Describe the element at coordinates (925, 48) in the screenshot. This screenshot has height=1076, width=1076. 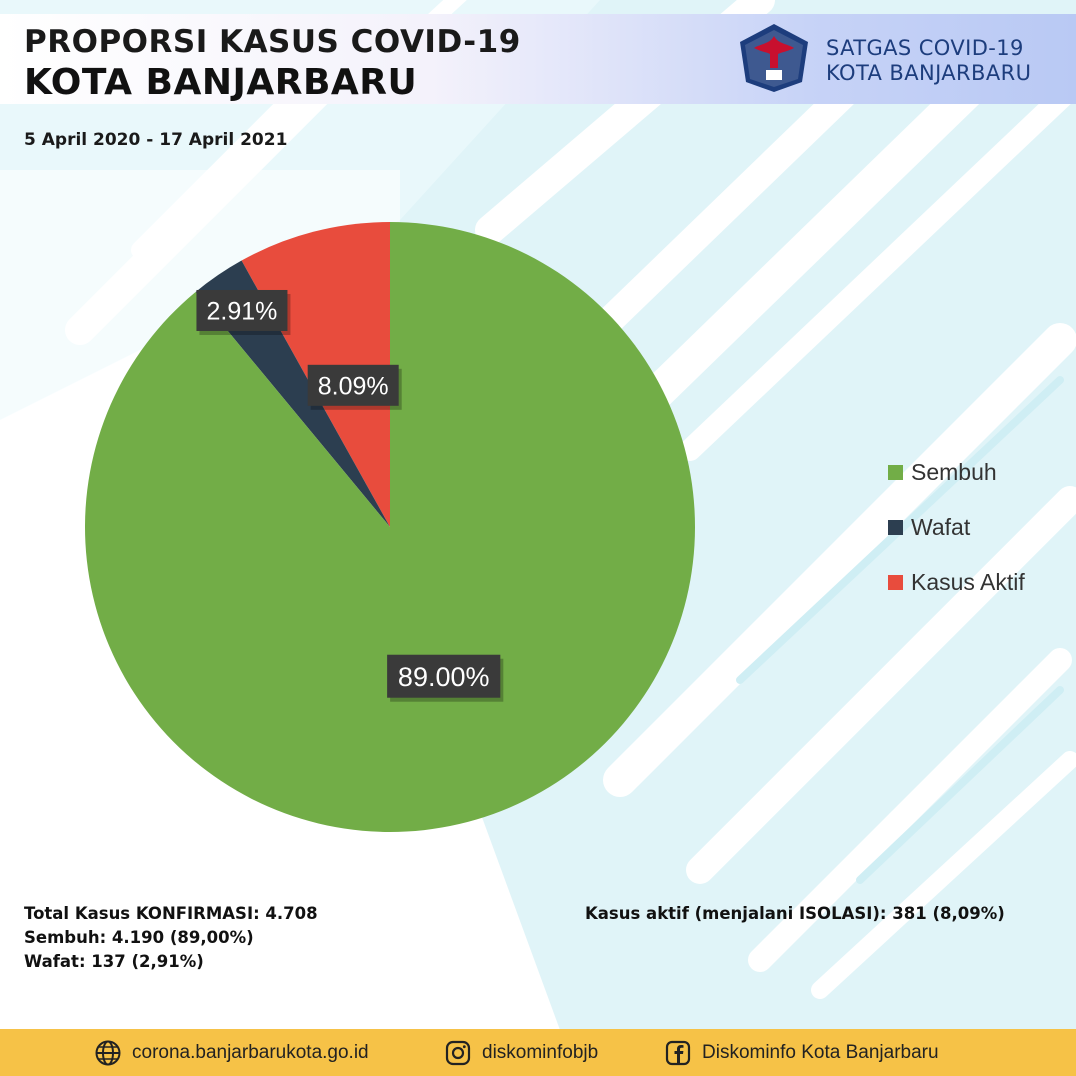
I see `organization-name: SATGAS COVID-19` at that location.